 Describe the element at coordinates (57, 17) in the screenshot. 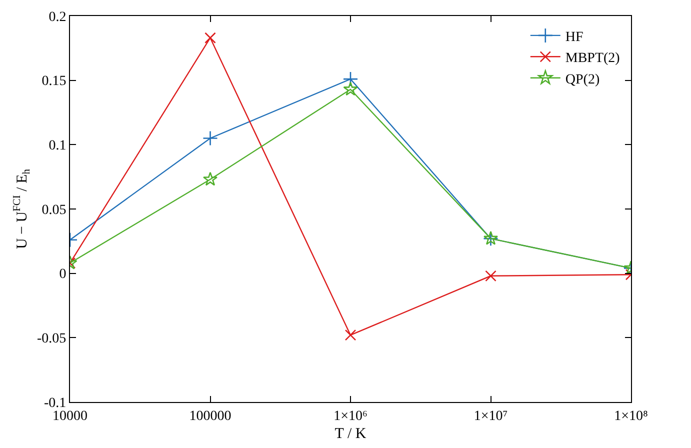

I see `y-tick-label: 0.2` at that location.